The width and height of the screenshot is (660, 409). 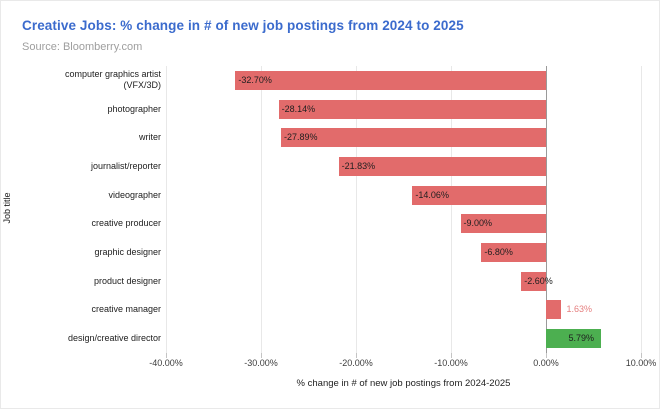 What do you see at coordinates (7, 208) in the screenshot?
I see `y-axis-title: Job title` at bounding box center [7, 208].